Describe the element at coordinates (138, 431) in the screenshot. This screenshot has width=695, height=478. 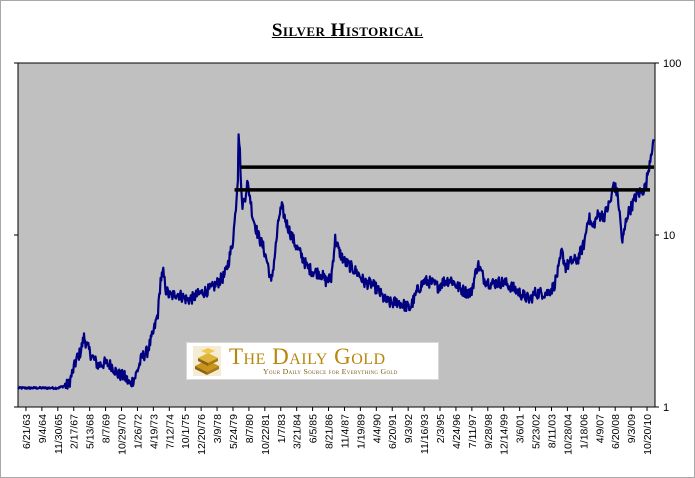
I see `x-tick-label: 1/26/72` at that location.